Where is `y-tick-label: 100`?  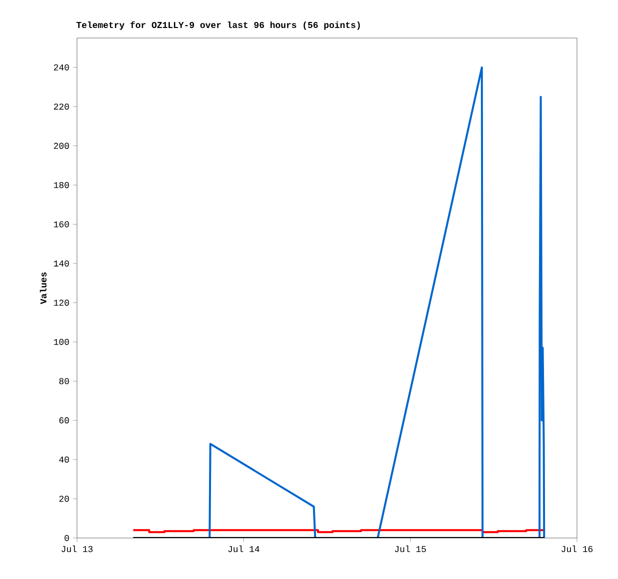
y-tick-label: 100 is located at coordinates (61, 341).